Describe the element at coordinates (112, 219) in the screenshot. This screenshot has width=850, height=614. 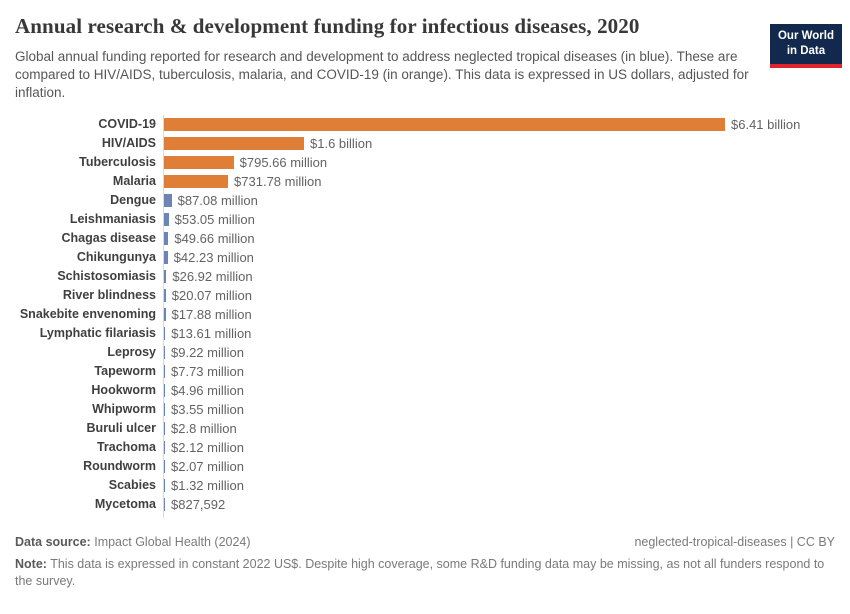
I see `category-label: Leishmaniasis` at that location.